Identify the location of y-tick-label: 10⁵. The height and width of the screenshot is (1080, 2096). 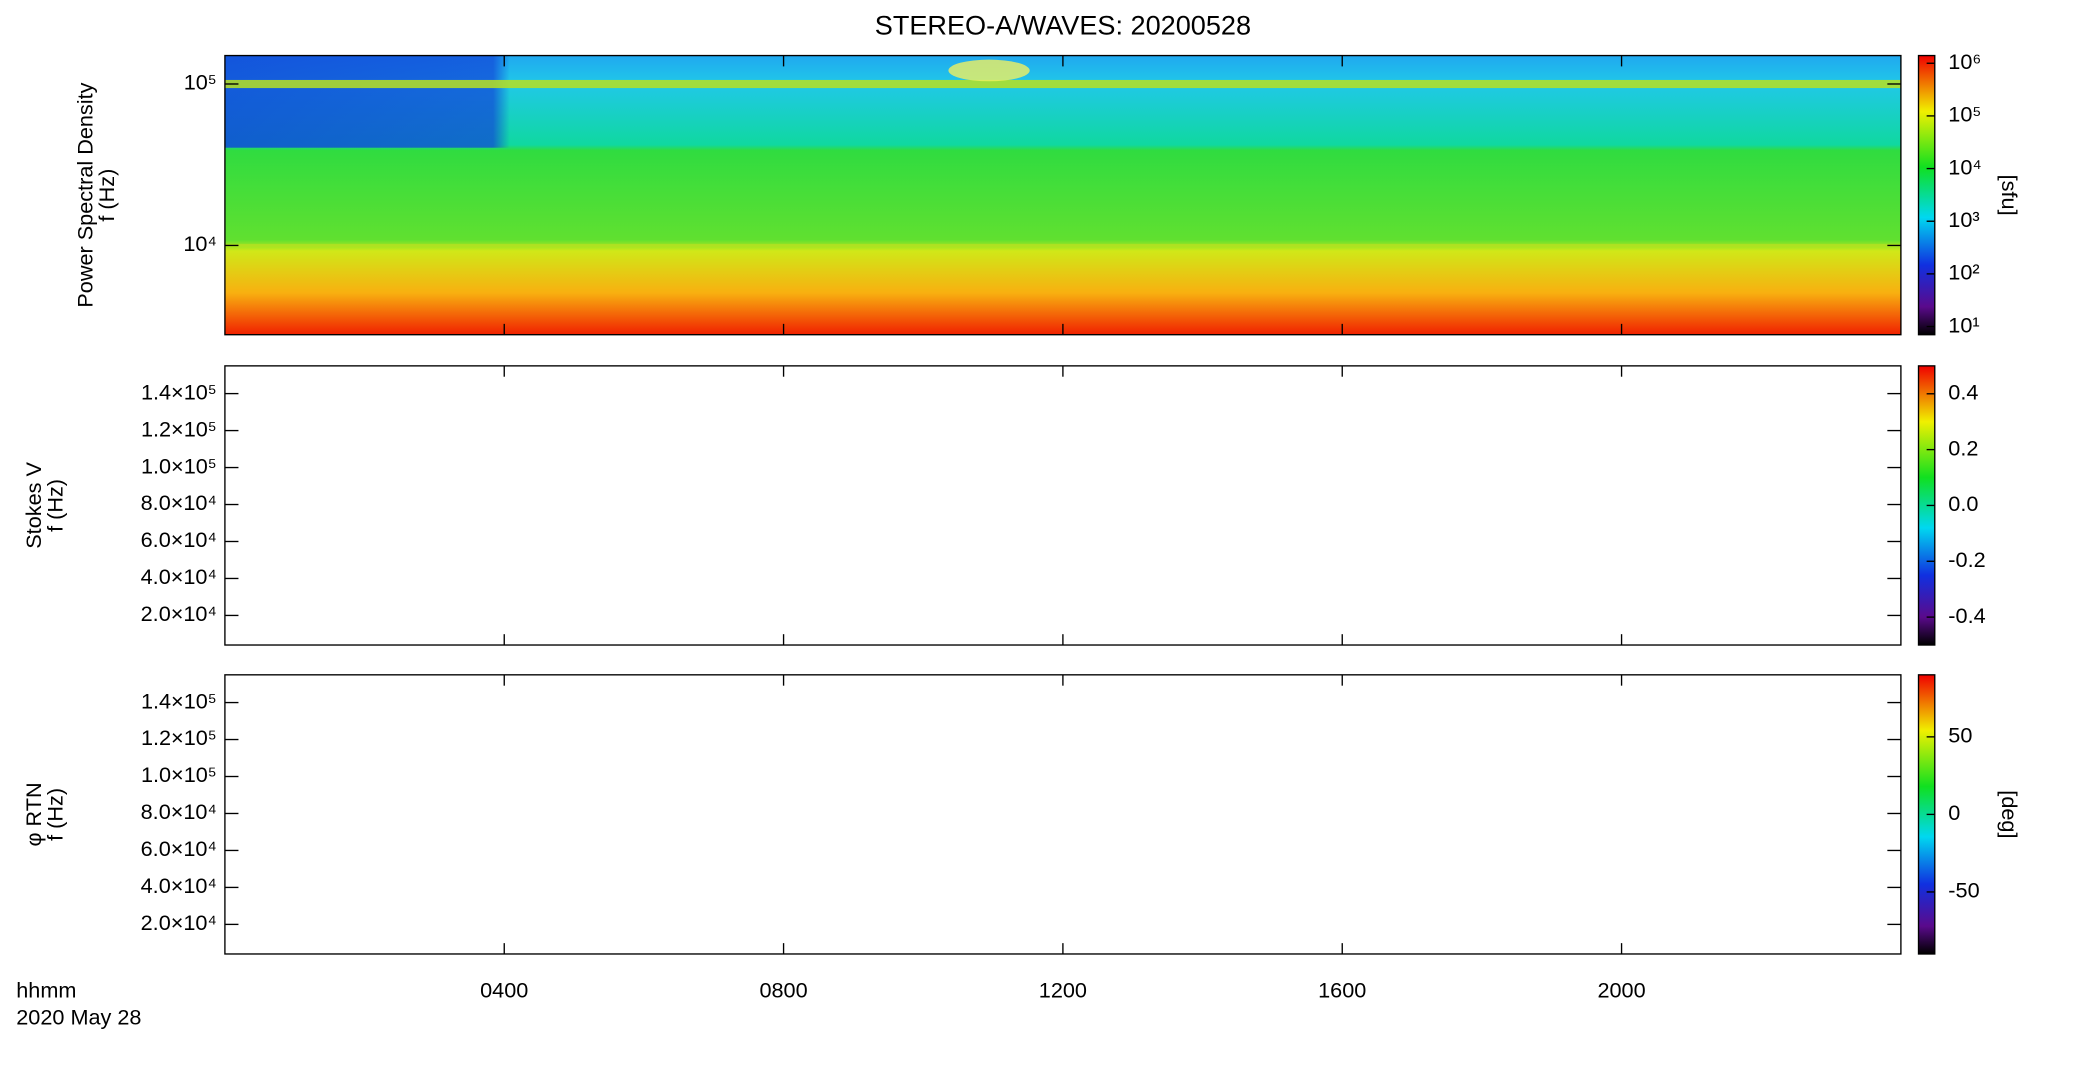
(200, 82).